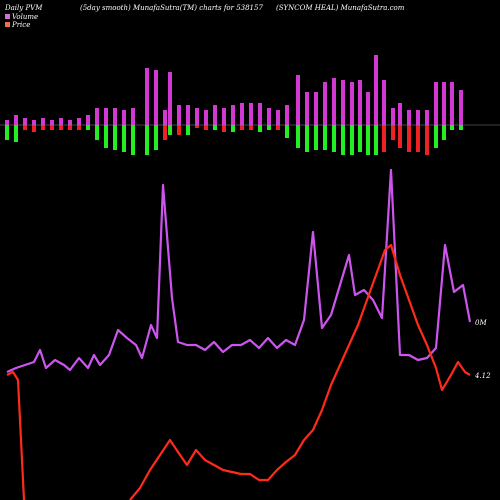 This screenshot has height=500, width=500. I want to click on chart-title: Daily PVM, so click(23, 8).